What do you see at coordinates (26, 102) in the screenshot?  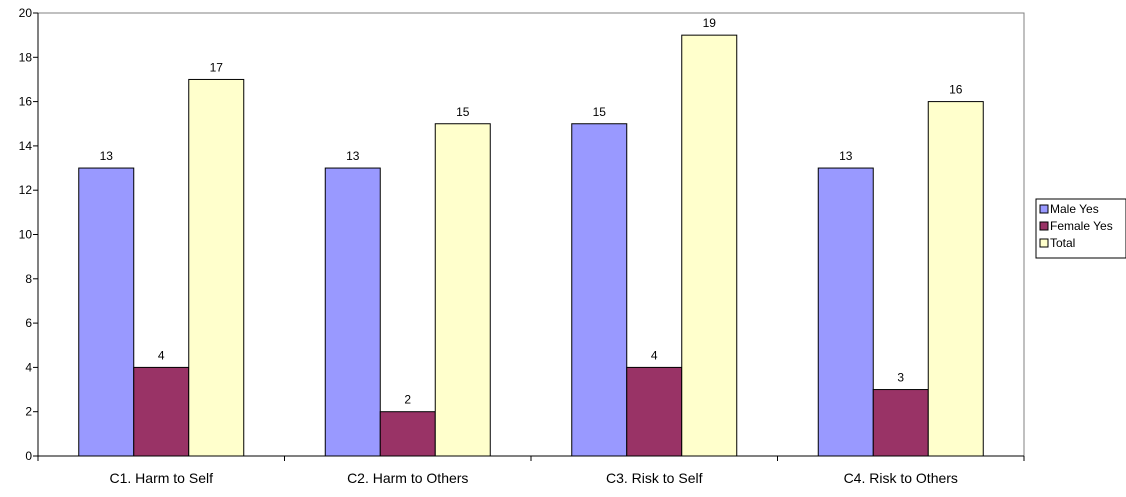 I see `y-tick-label: 16` at bounding box center [26, 102].